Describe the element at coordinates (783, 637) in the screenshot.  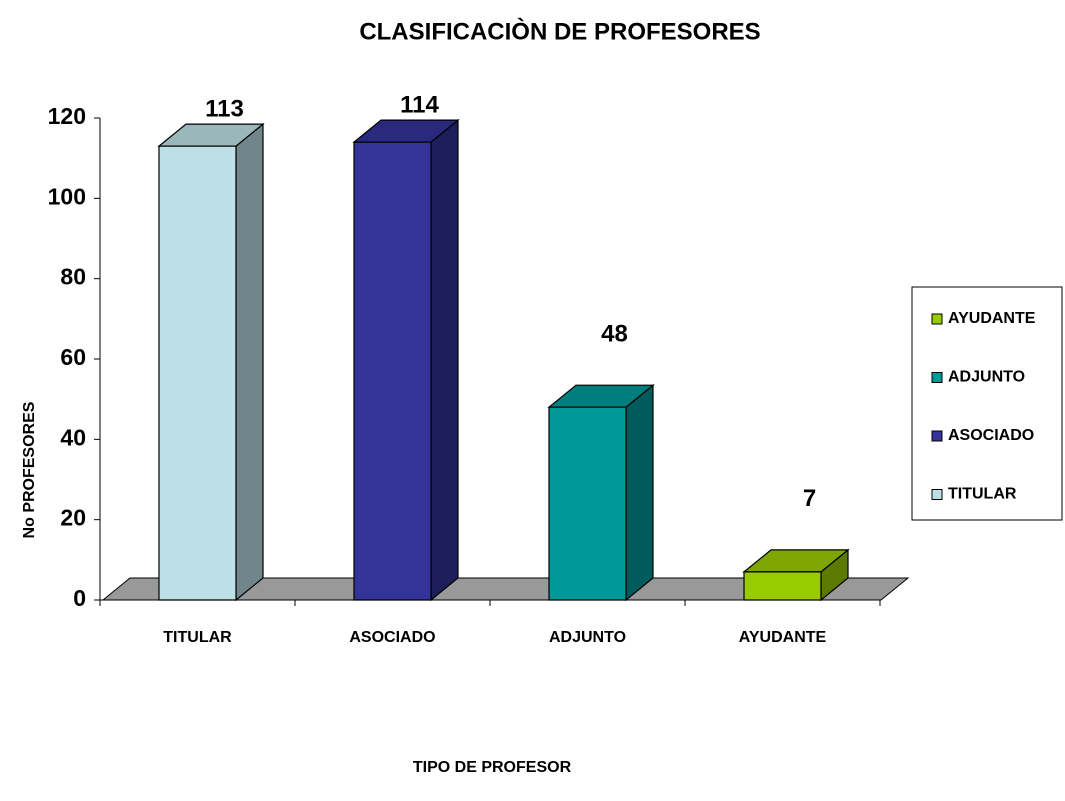
I see `x-tick-label: AYUDANTE` at that location.